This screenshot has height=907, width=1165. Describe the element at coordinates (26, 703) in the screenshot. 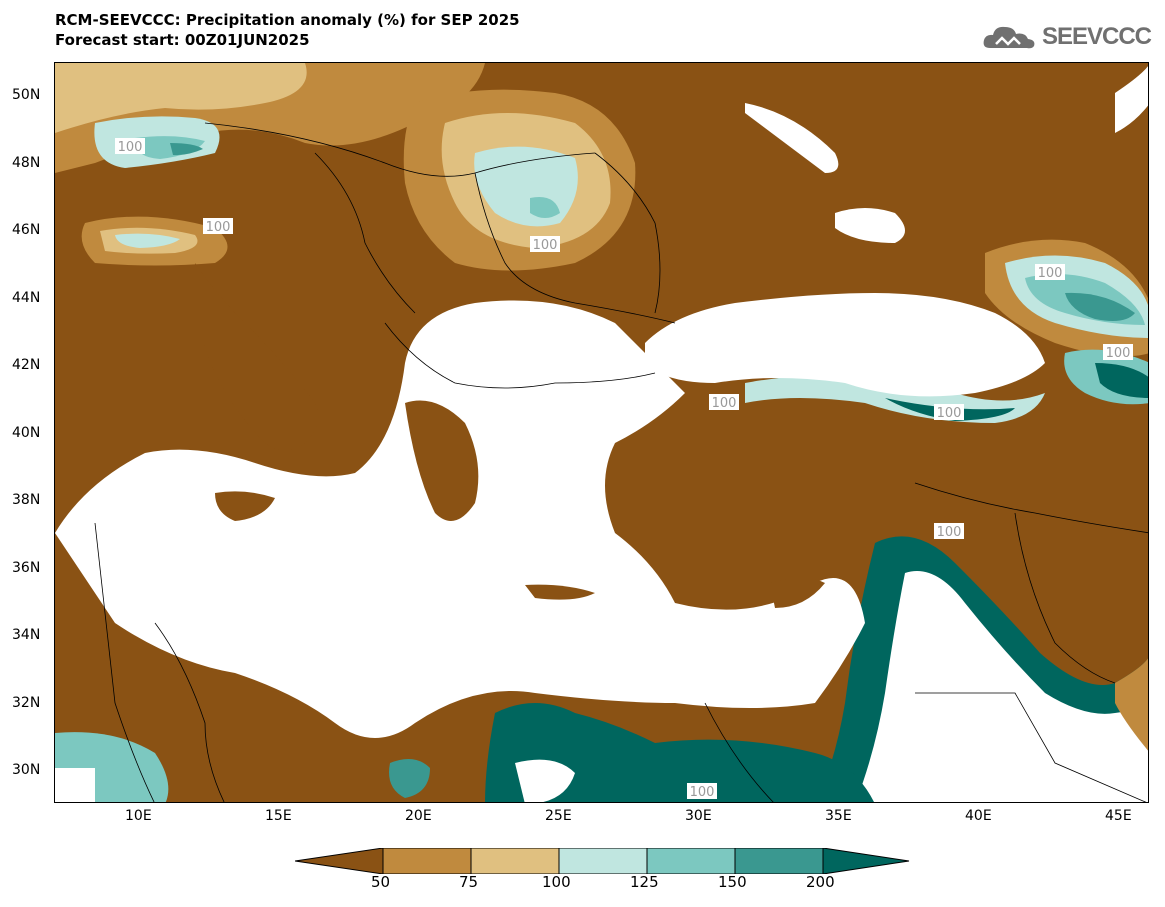

I see `lat-label-32n: 32N` at that location.